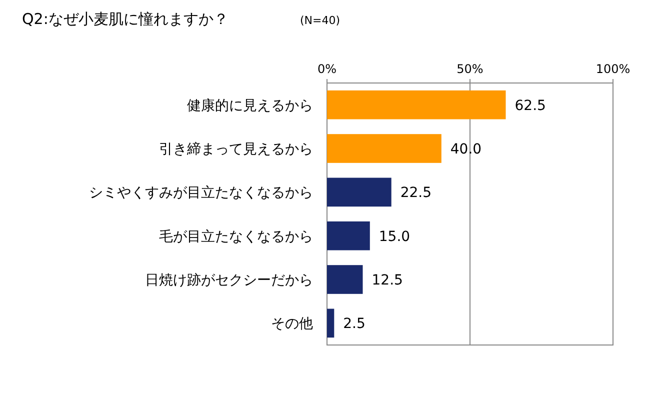 The image size is (650, 403). What do you see at coordinates (236, 150) in the screenshot?
I see `y-tick-label: 引き締まって見えるから` at bounding box center [236, 150].